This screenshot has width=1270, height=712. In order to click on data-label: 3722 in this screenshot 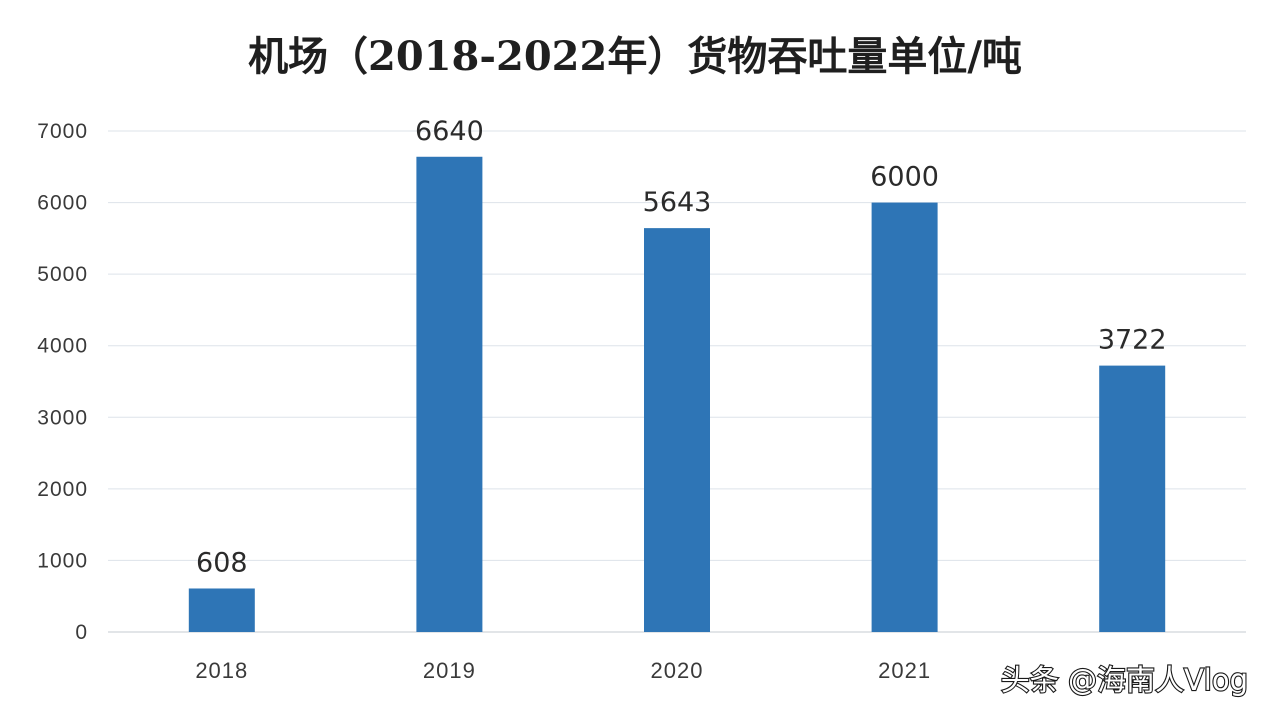, I will do `click(1132, 340)`.